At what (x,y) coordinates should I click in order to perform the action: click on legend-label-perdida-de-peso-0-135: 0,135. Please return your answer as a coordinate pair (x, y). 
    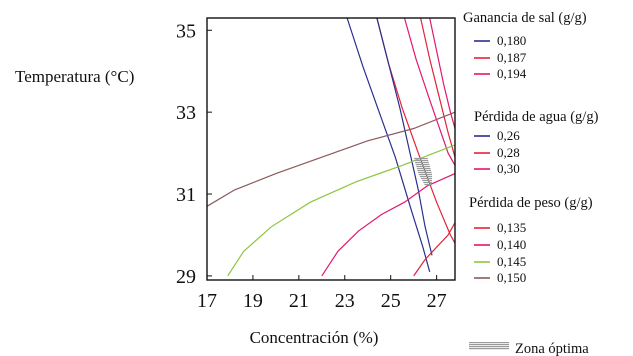
    Looking at the image, I should click on (511, 227).